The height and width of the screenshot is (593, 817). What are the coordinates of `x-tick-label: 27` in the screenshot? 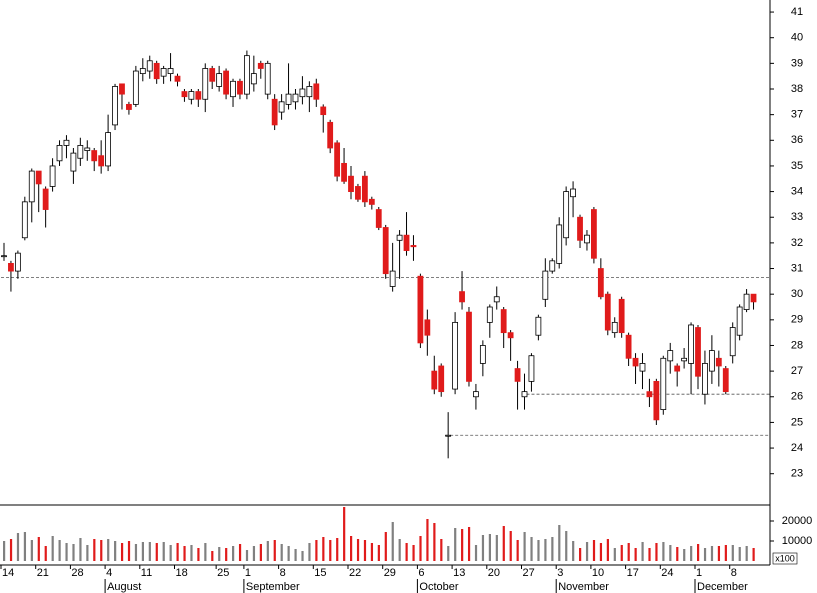 It's located at (529, 573).